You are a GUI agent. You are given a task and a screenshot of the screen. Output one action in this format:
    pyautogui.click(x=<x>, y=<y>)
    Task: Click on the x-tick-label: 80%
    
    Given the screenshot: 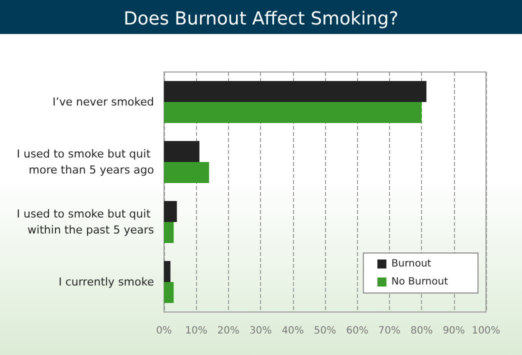 What is the action you would take?
    pyautogui.click(x=421, y=331)
    